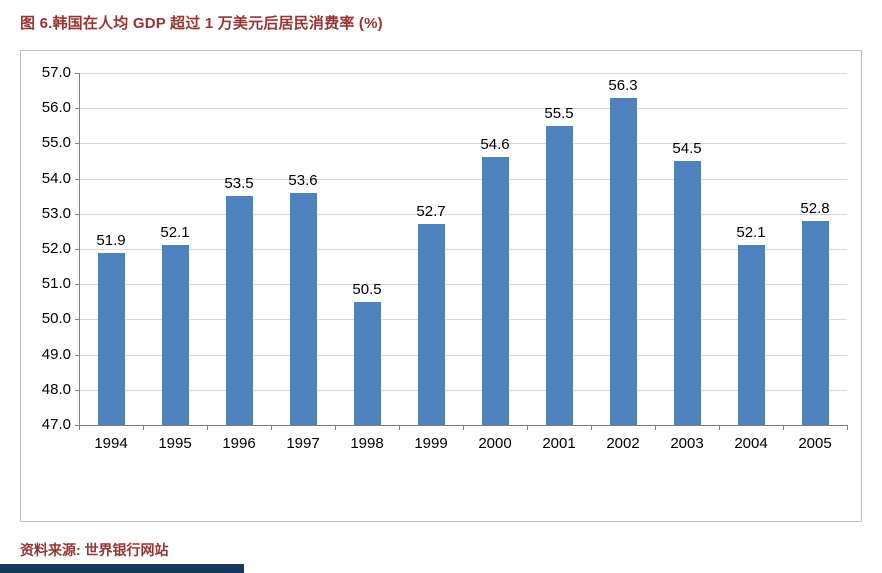  I want to click on y-axis-line, so click(79, 249).